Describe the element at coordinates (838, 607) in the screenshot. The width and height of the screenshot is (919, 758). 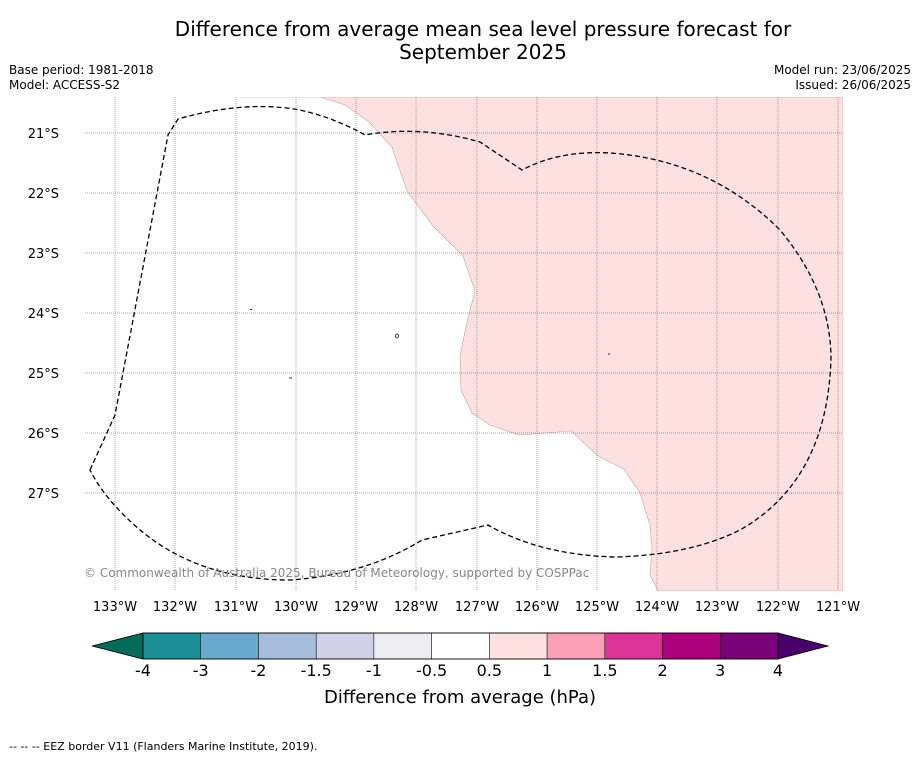
I see `lon-label: 121°W` at that location.